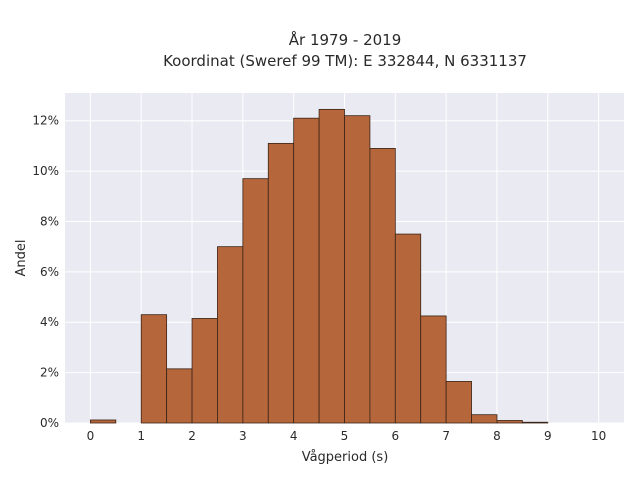 The height and width of the screenshot is (480, 640). I want to click on x-tick-label: 10, so click(598, 436).